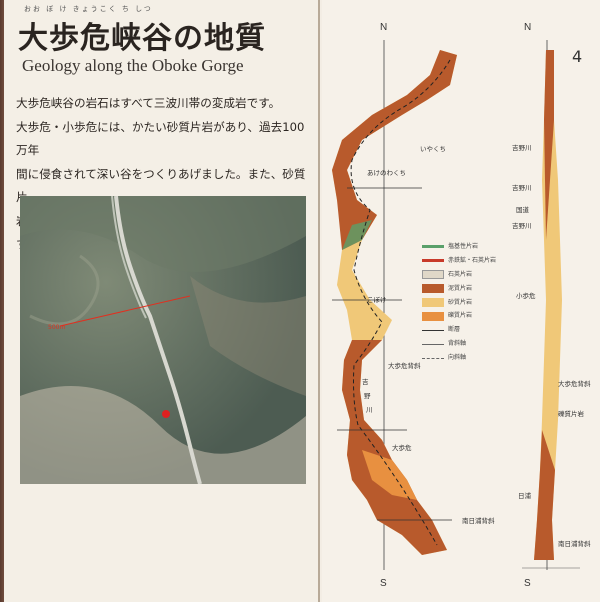 This screenshot has height=602, width=600. Describe the element at coordinates (571, 414) in the screenshot. I see `profile-label: 礫質片岩` at that location.